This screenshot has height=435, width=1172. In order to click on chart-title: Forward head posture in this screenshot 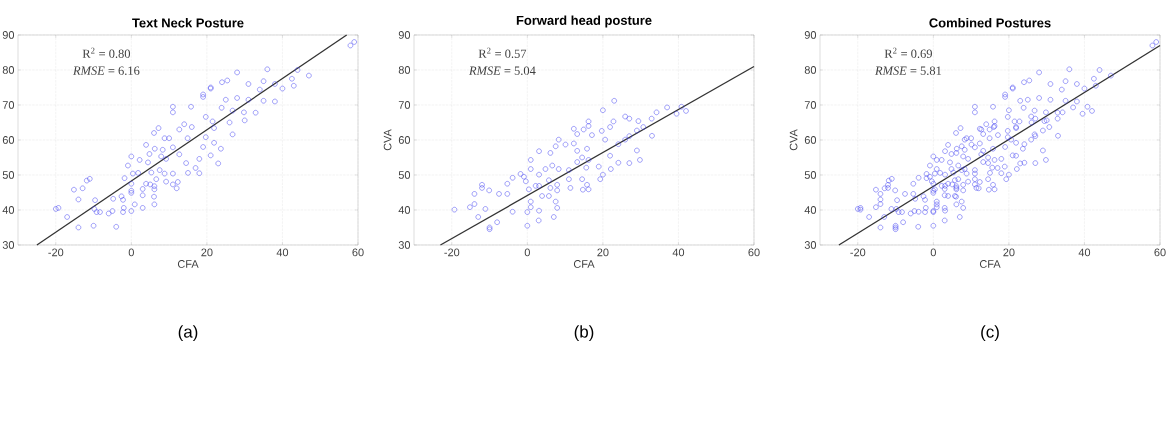, I will do `click(584, 21)`.